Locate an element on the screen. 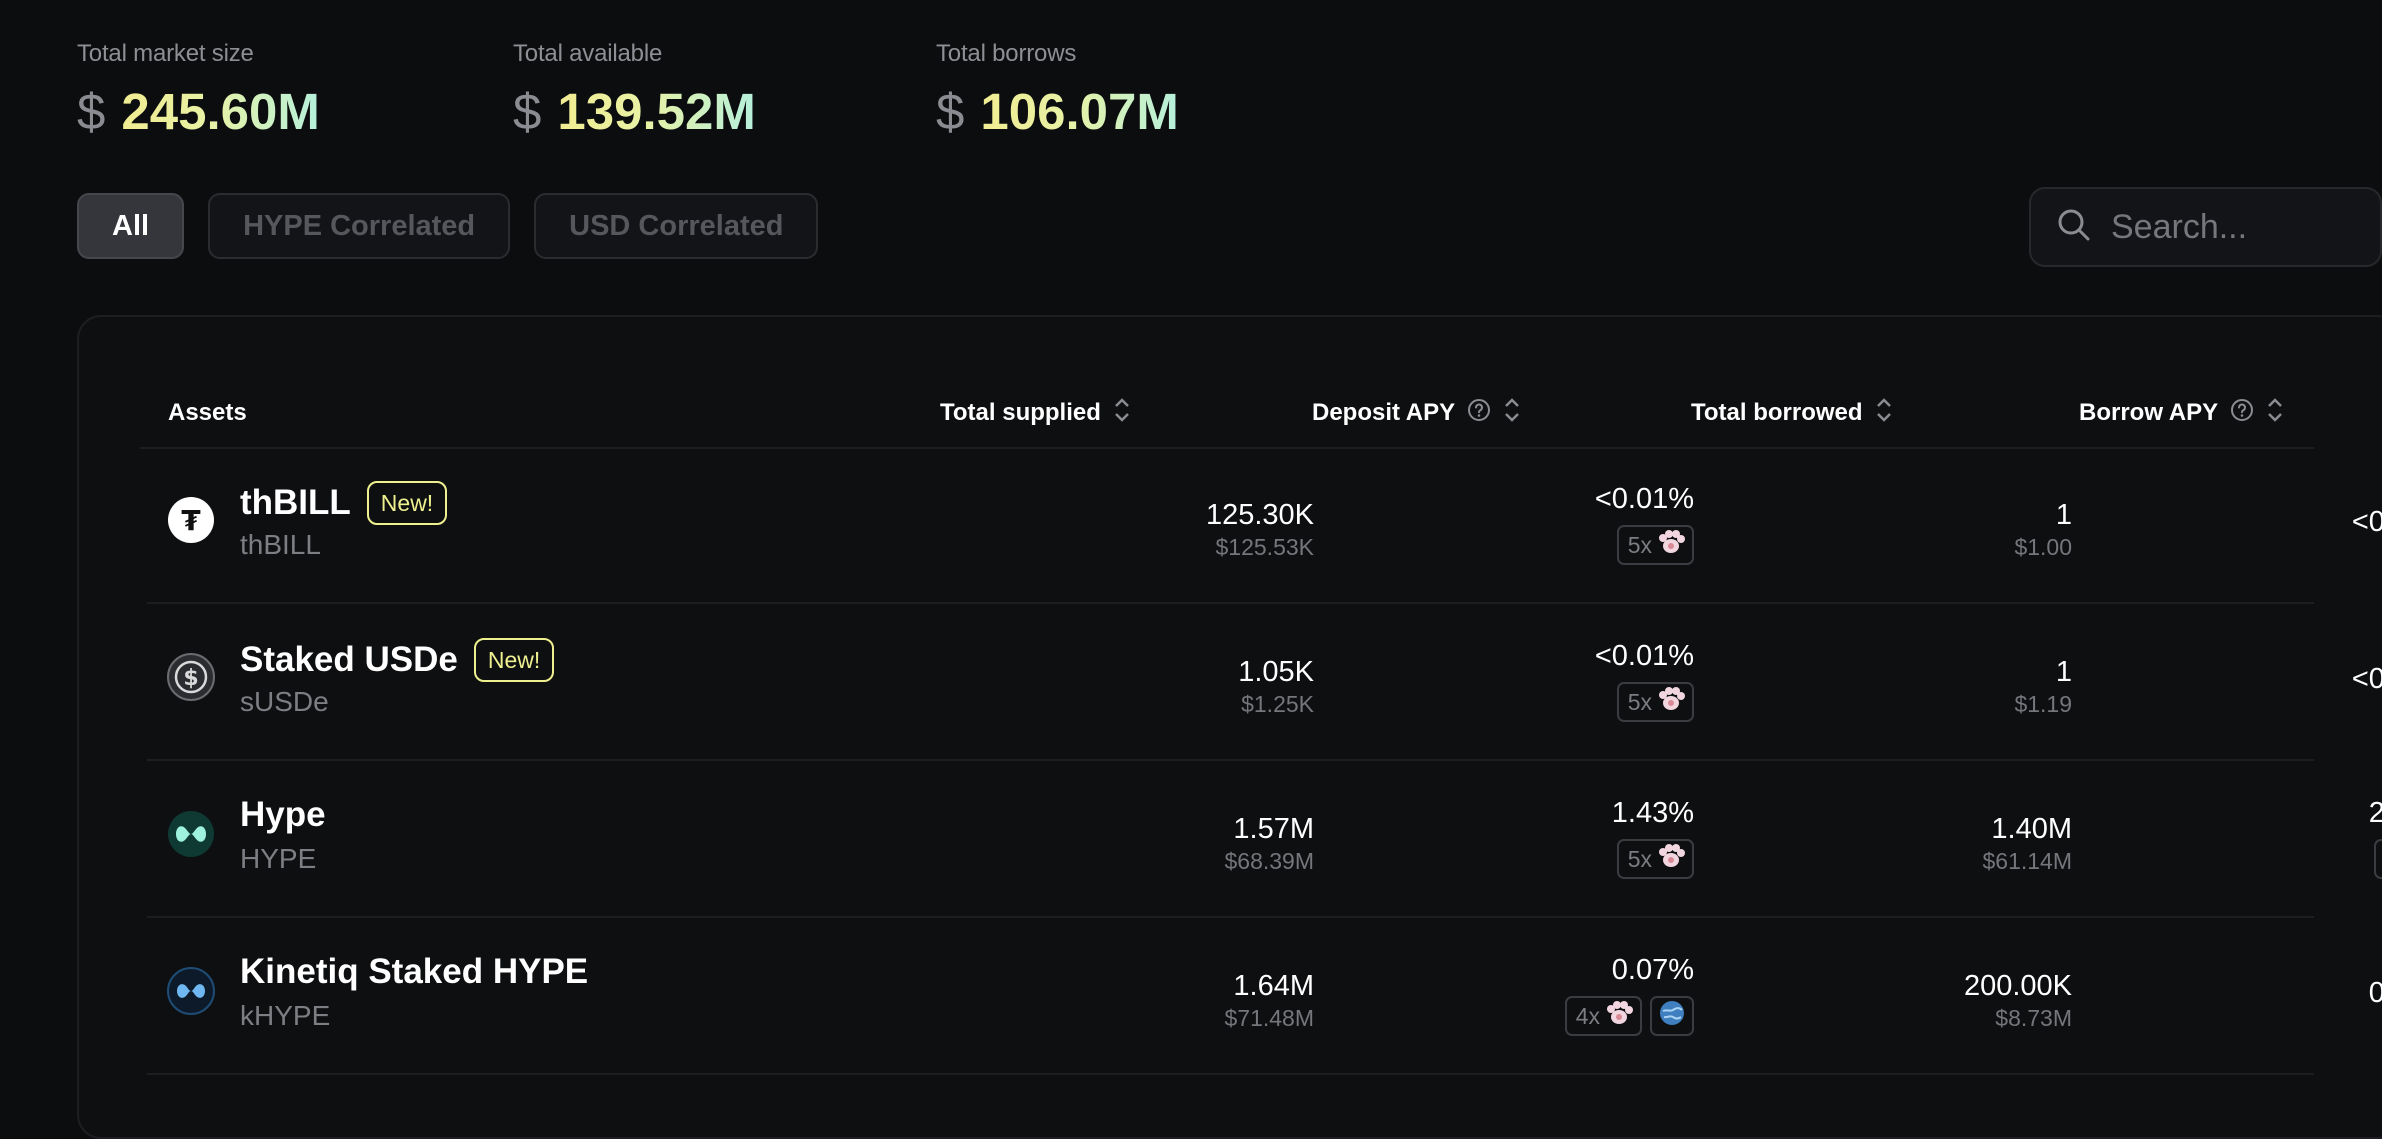 Image resolution: width=2382 pixels, height=1139 pixels. search-box is located at coordinates (2205, 227).